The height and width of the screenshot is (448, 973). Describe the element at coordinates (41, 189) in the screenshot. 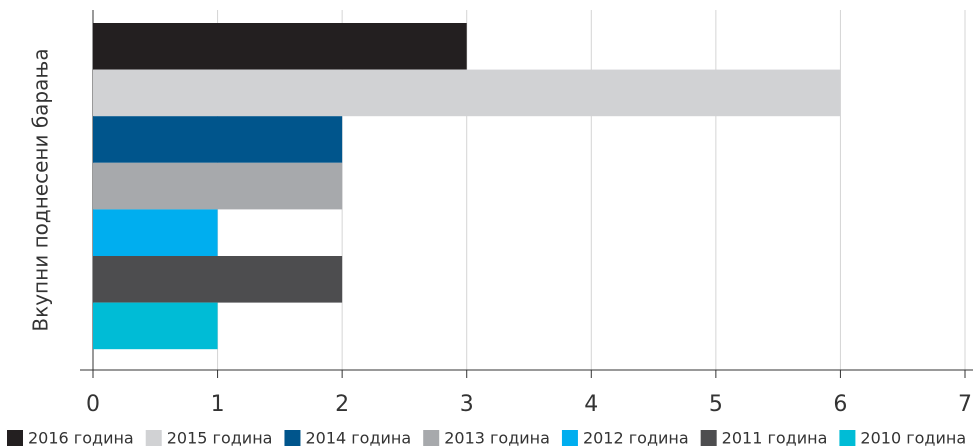

I see `y-axis-label: Вкупни поднесени барања` at that location.